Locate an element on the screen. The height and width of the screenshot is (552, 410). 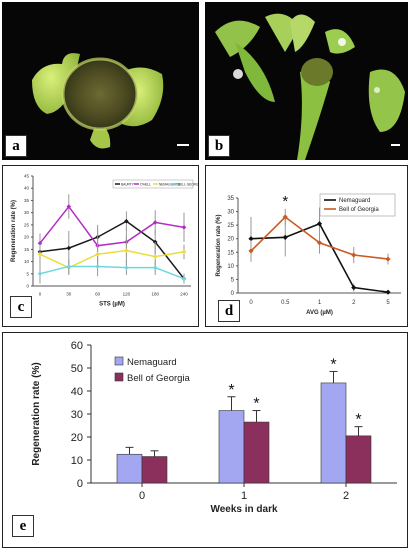
x-tick-label: 5 is located at coordinates (388, 303).